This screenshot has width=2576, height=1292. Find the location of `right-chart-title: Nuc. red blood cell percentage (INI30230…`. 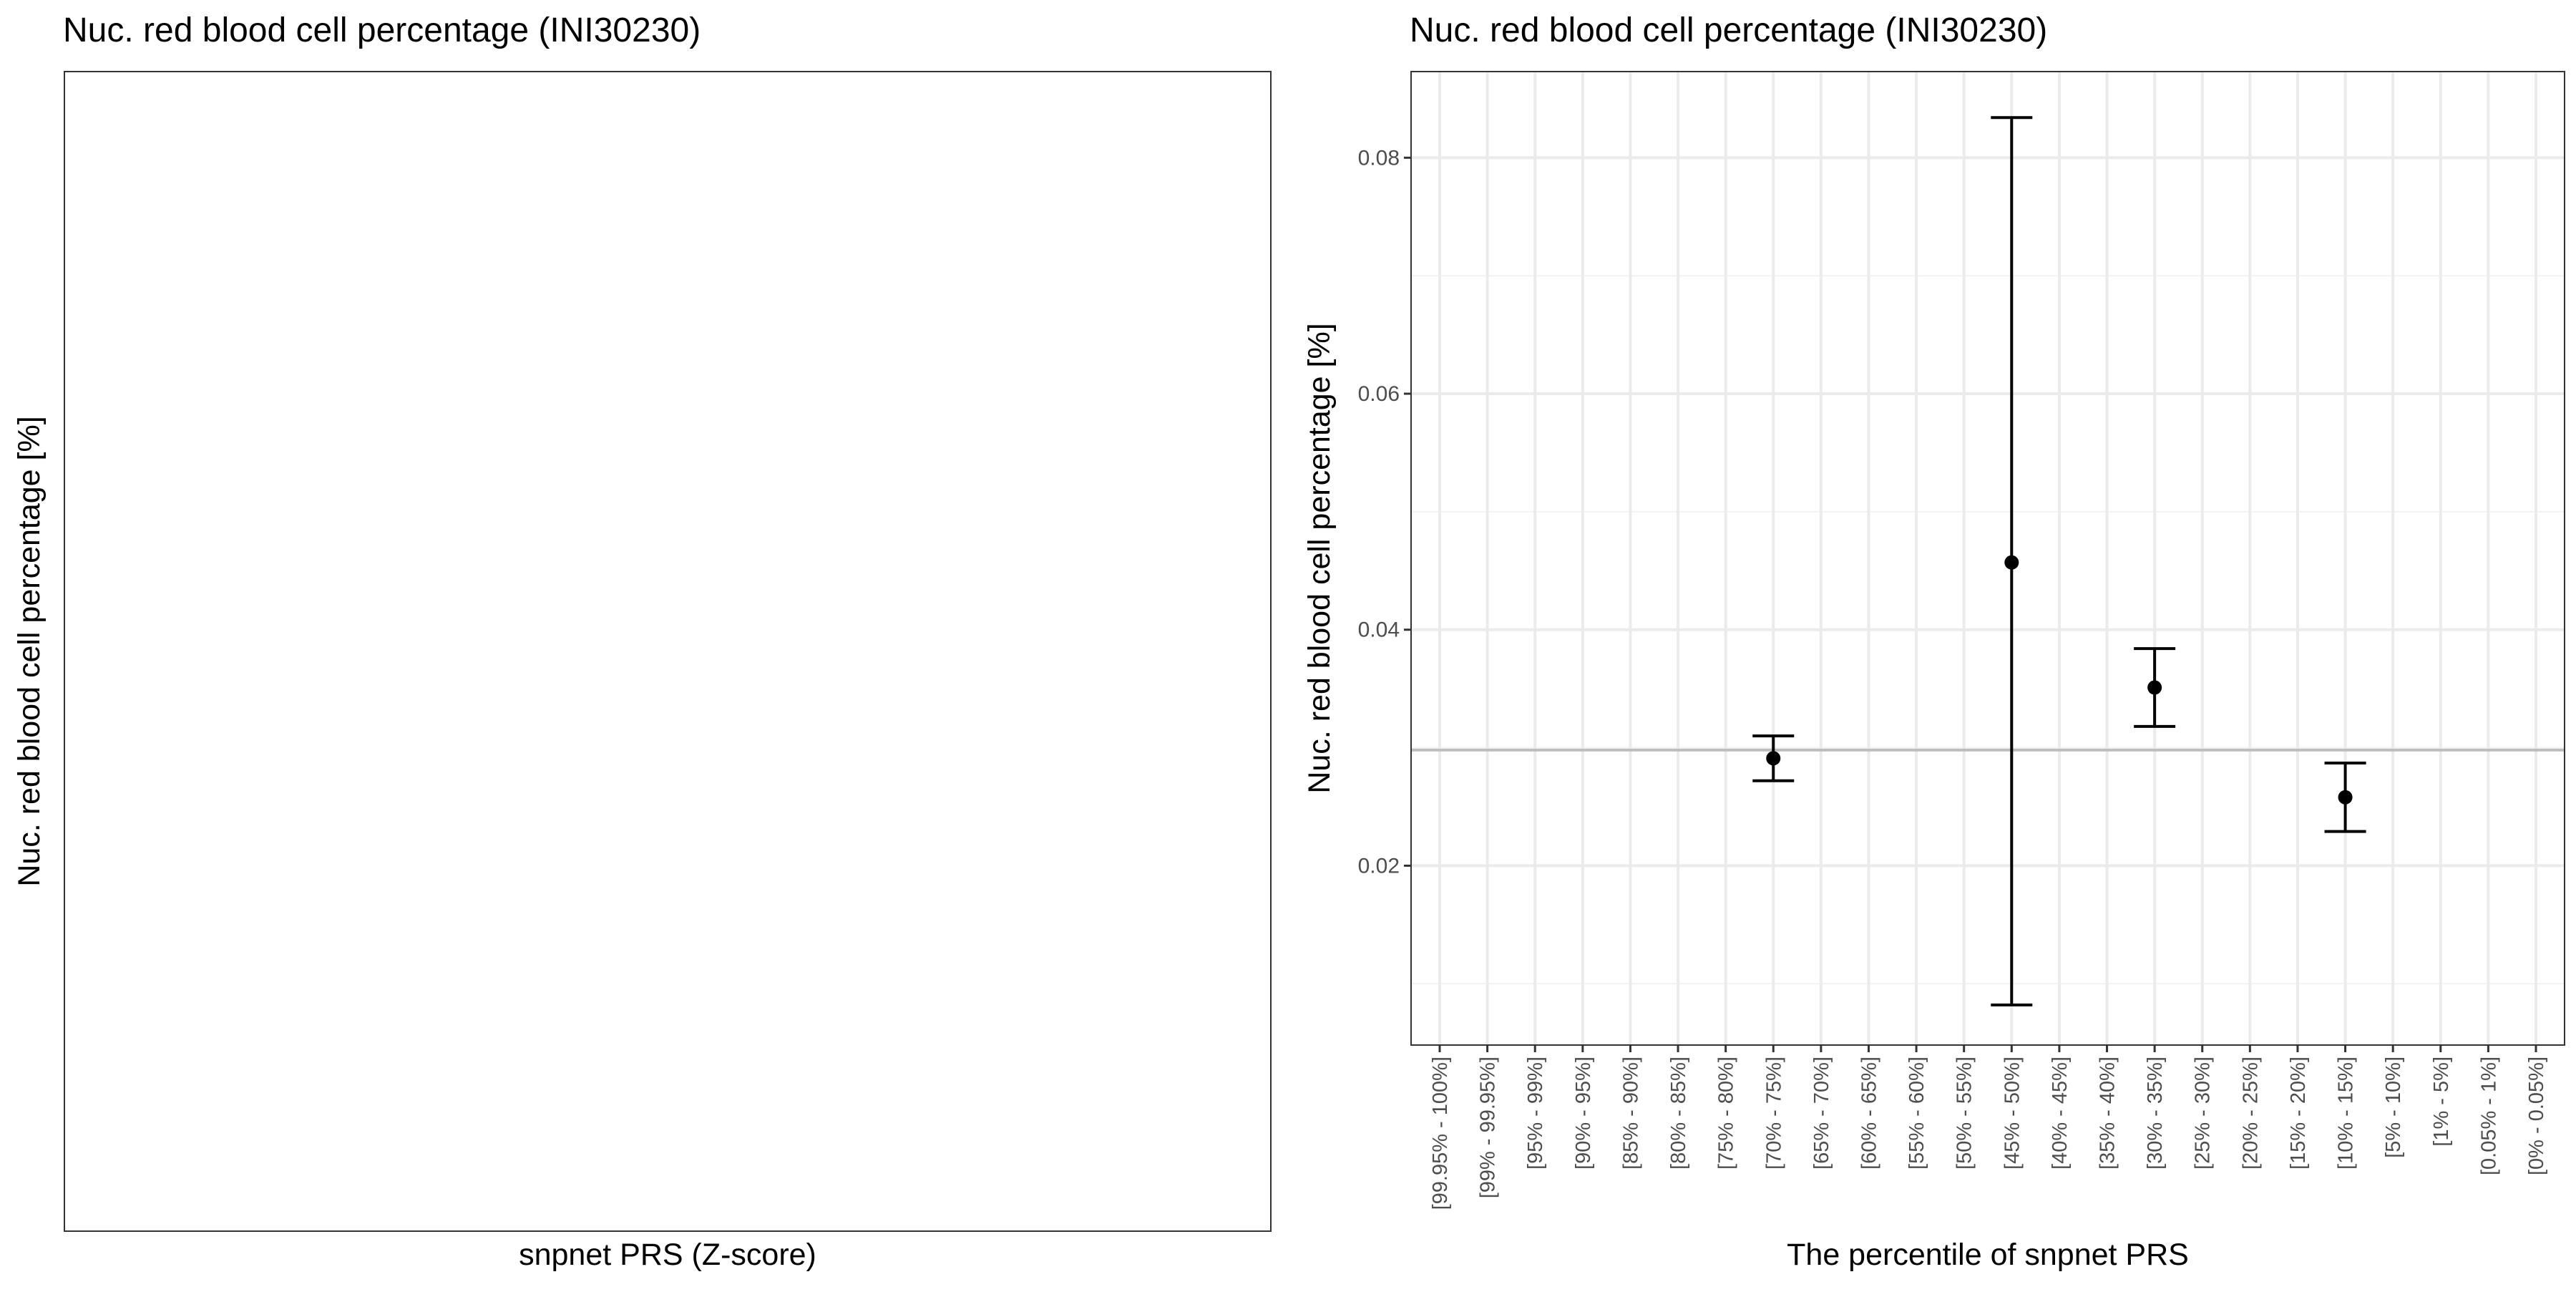

right-chart-title: Nuc. red blood cell percentage (INI30230… is located at coordinates (1728, 30).